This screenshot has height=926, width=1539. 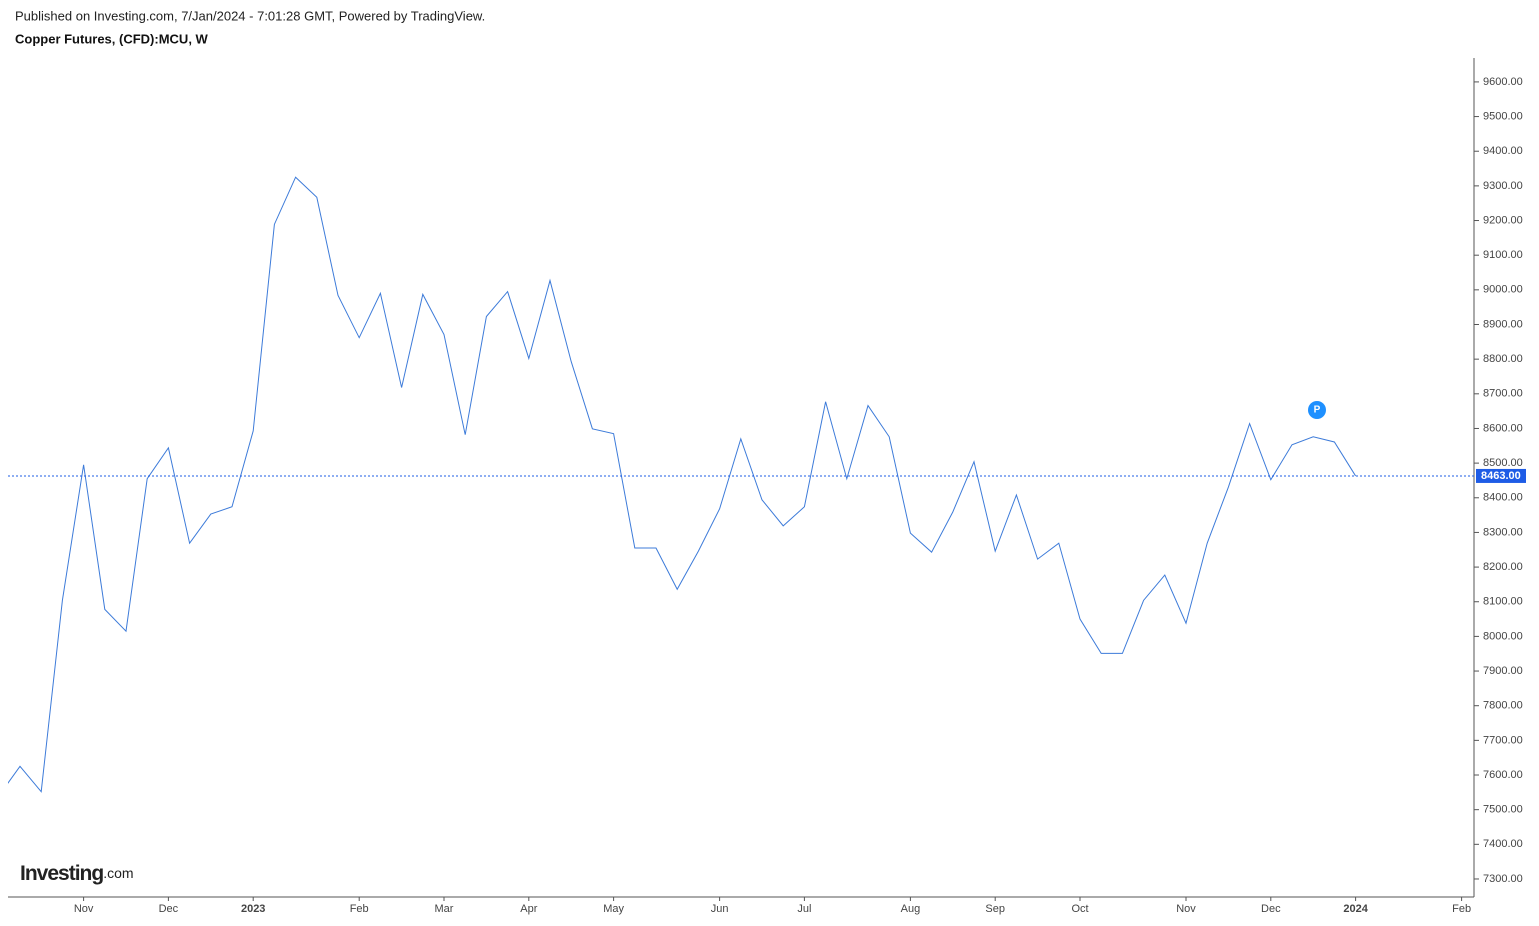 I want to click on marker-label: P, so click(x=1317, y=410).